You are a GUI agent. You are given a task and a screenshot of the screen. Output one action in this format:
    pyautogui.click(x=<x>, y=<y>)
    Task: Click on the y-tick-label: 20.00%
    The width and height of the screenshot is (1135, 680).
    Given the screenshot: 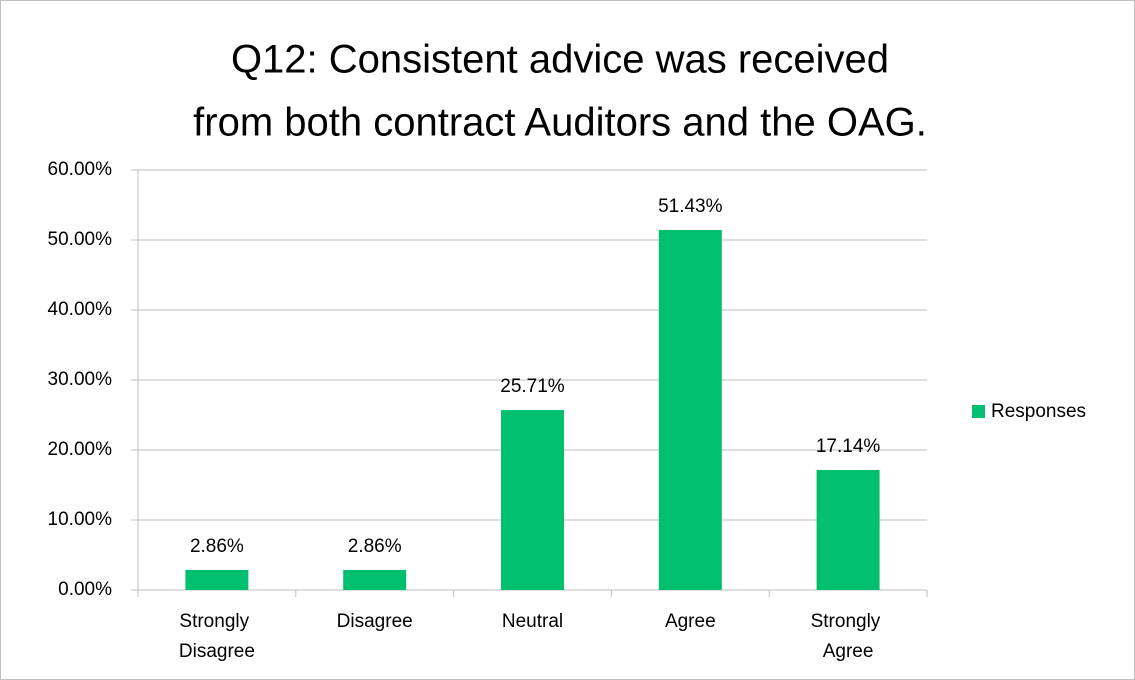 What is the action you would take?
    pyautogui.click(x=80, y=449)
    